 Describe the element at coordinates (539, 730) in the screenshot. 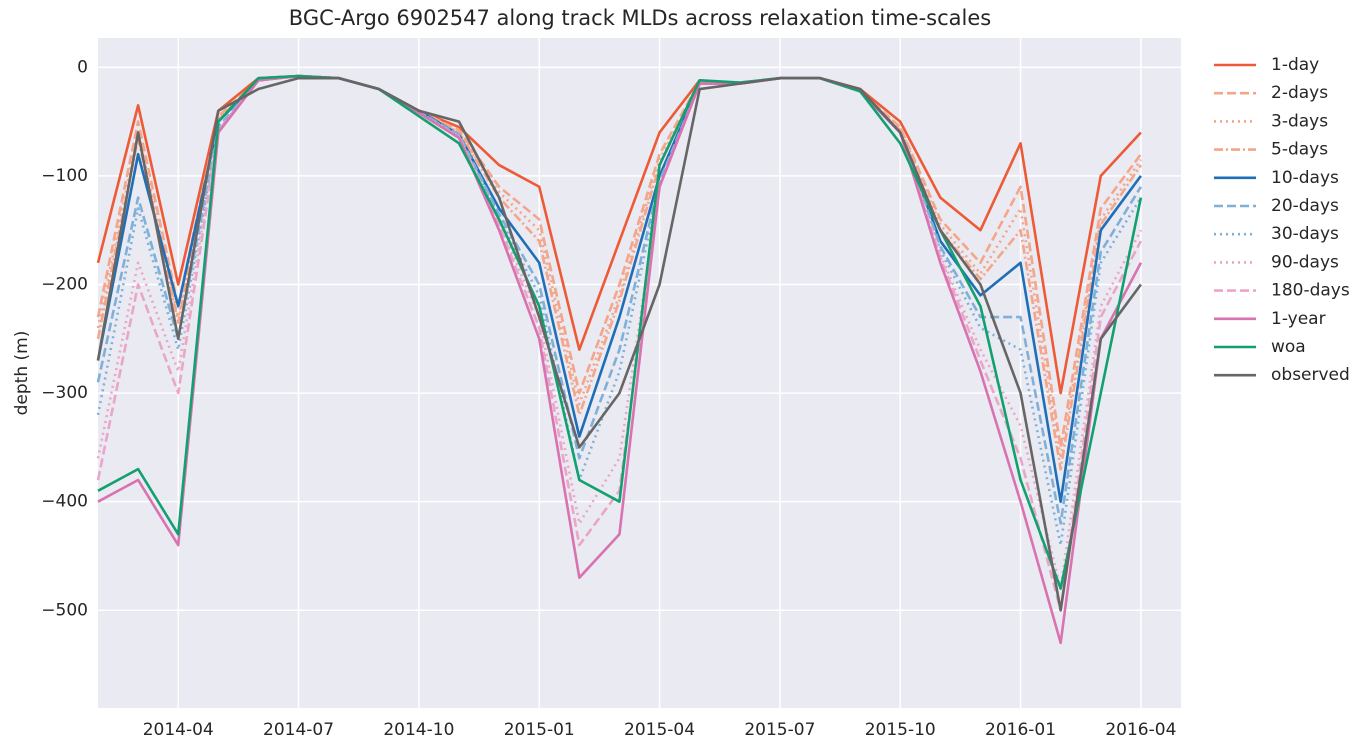

I see `x-tick-label: 2015-01` at that location.